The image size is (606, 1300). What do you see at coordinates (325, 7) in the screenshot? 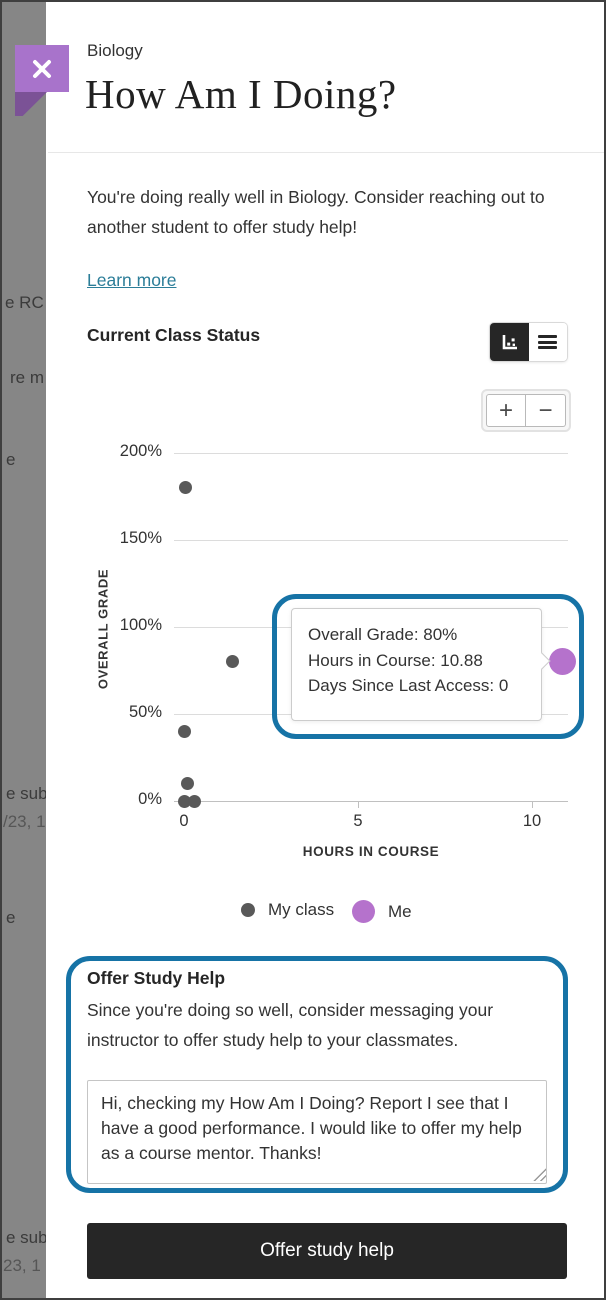
I see `panel-accent-bar` at bounding box center [325, 7].